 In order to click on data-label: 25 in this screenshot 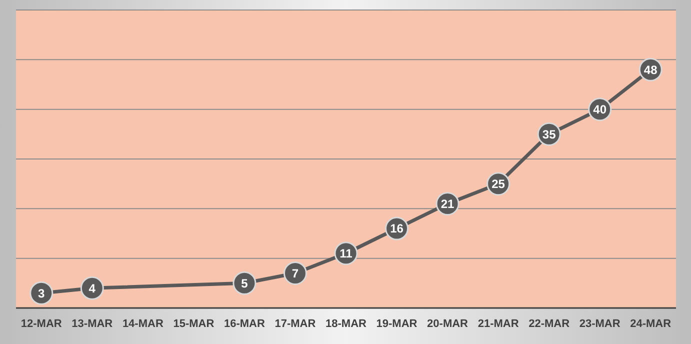, I will do `click(499, 184)`.